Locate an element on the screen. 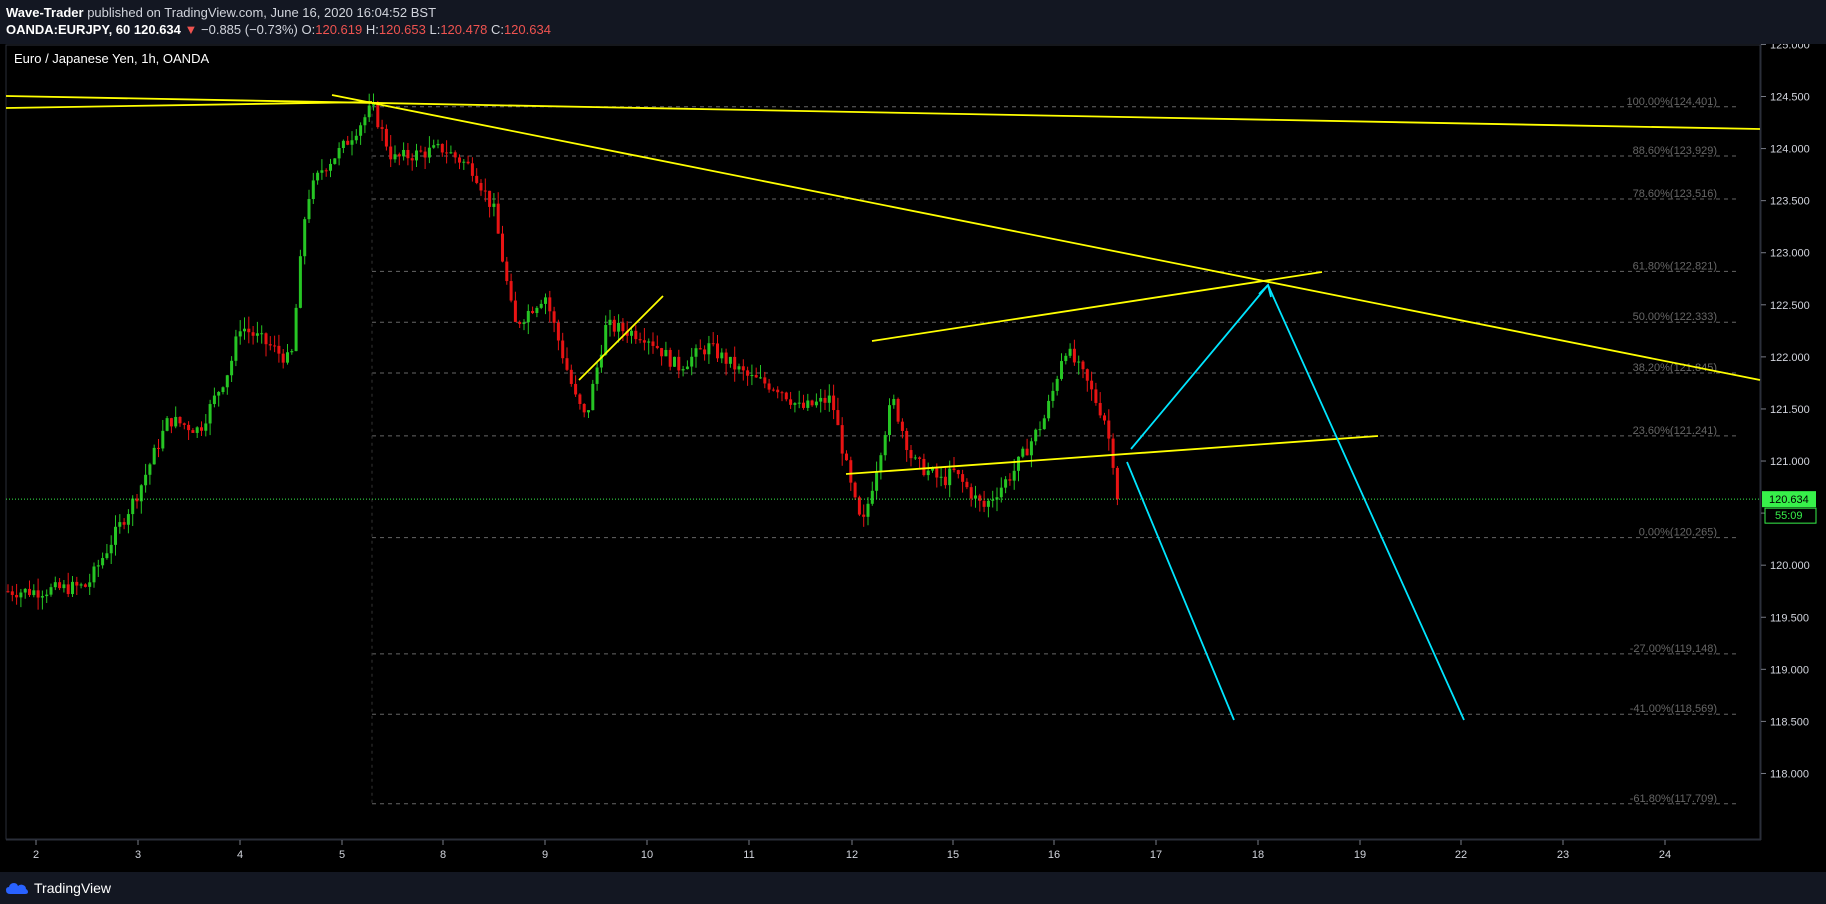 The width and height of the screenshot is (1826, 904). trendline-top-flat is located at coordinates (883, 112).